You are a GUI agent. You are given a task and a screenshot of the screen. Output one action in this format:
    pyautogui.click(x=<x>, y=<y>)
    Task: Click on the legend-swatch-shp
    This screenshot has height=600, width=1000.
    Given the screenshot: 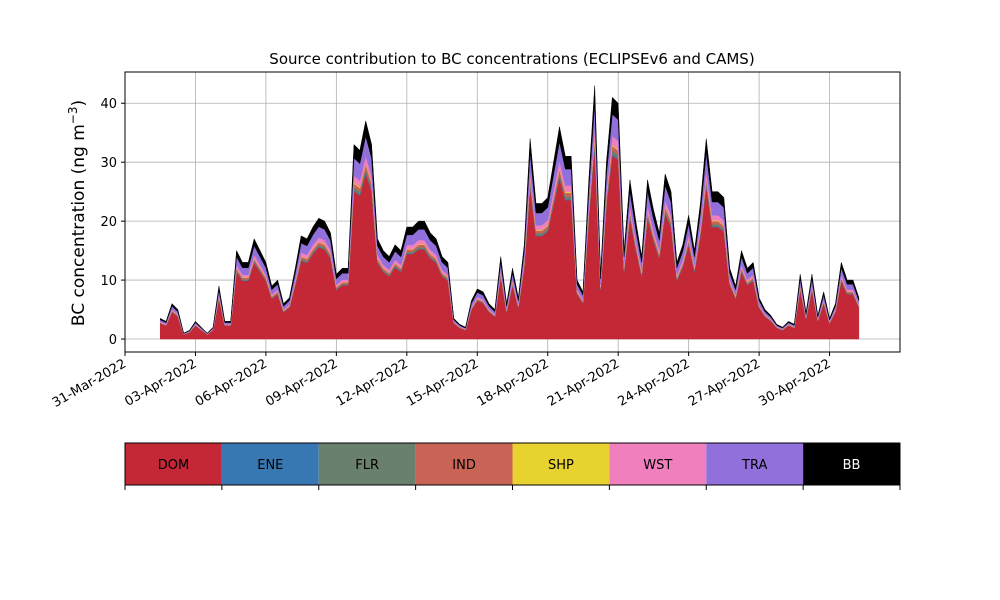 What is the action you would take?
    pyautogui.click(x=561, y=464)
    